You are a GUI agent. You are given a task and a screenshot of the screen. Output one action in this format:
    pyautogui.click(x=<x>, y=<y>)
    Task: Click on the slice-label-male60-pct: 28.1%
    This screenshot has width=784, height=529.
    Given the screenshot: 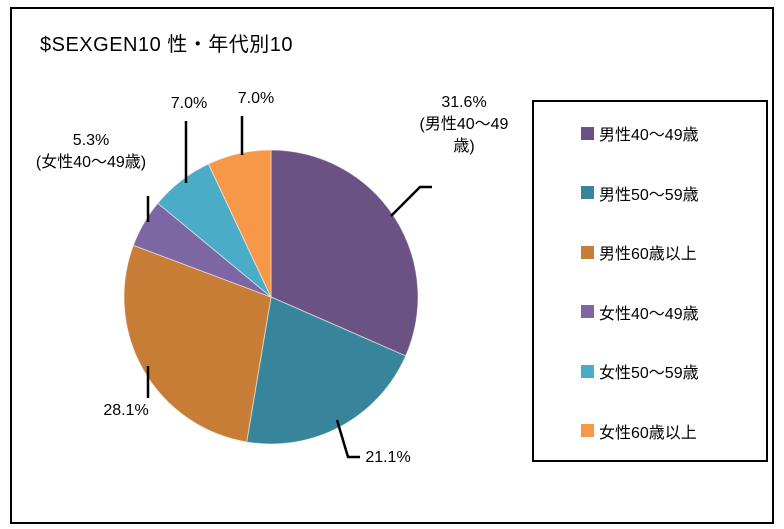 What is the action you would take?
    pyautogui.click(x=126, y=410)
    